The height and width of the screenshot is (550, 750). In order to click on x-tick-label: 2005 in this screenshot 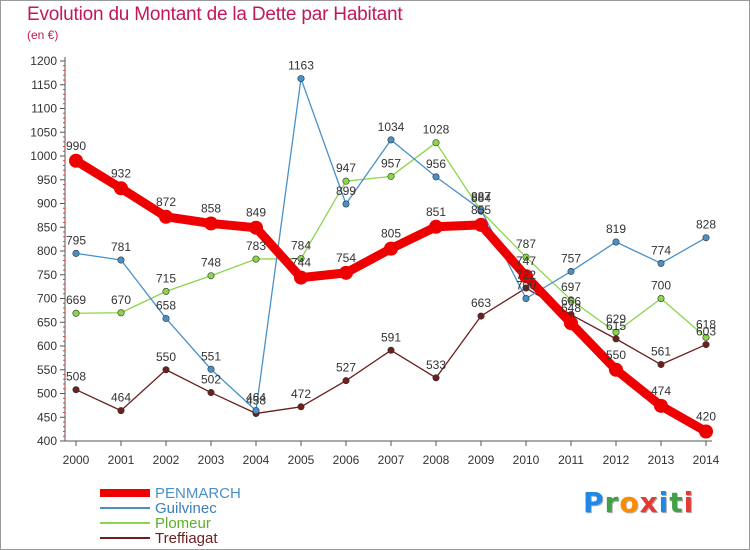, I will do `click(301, 460)`.